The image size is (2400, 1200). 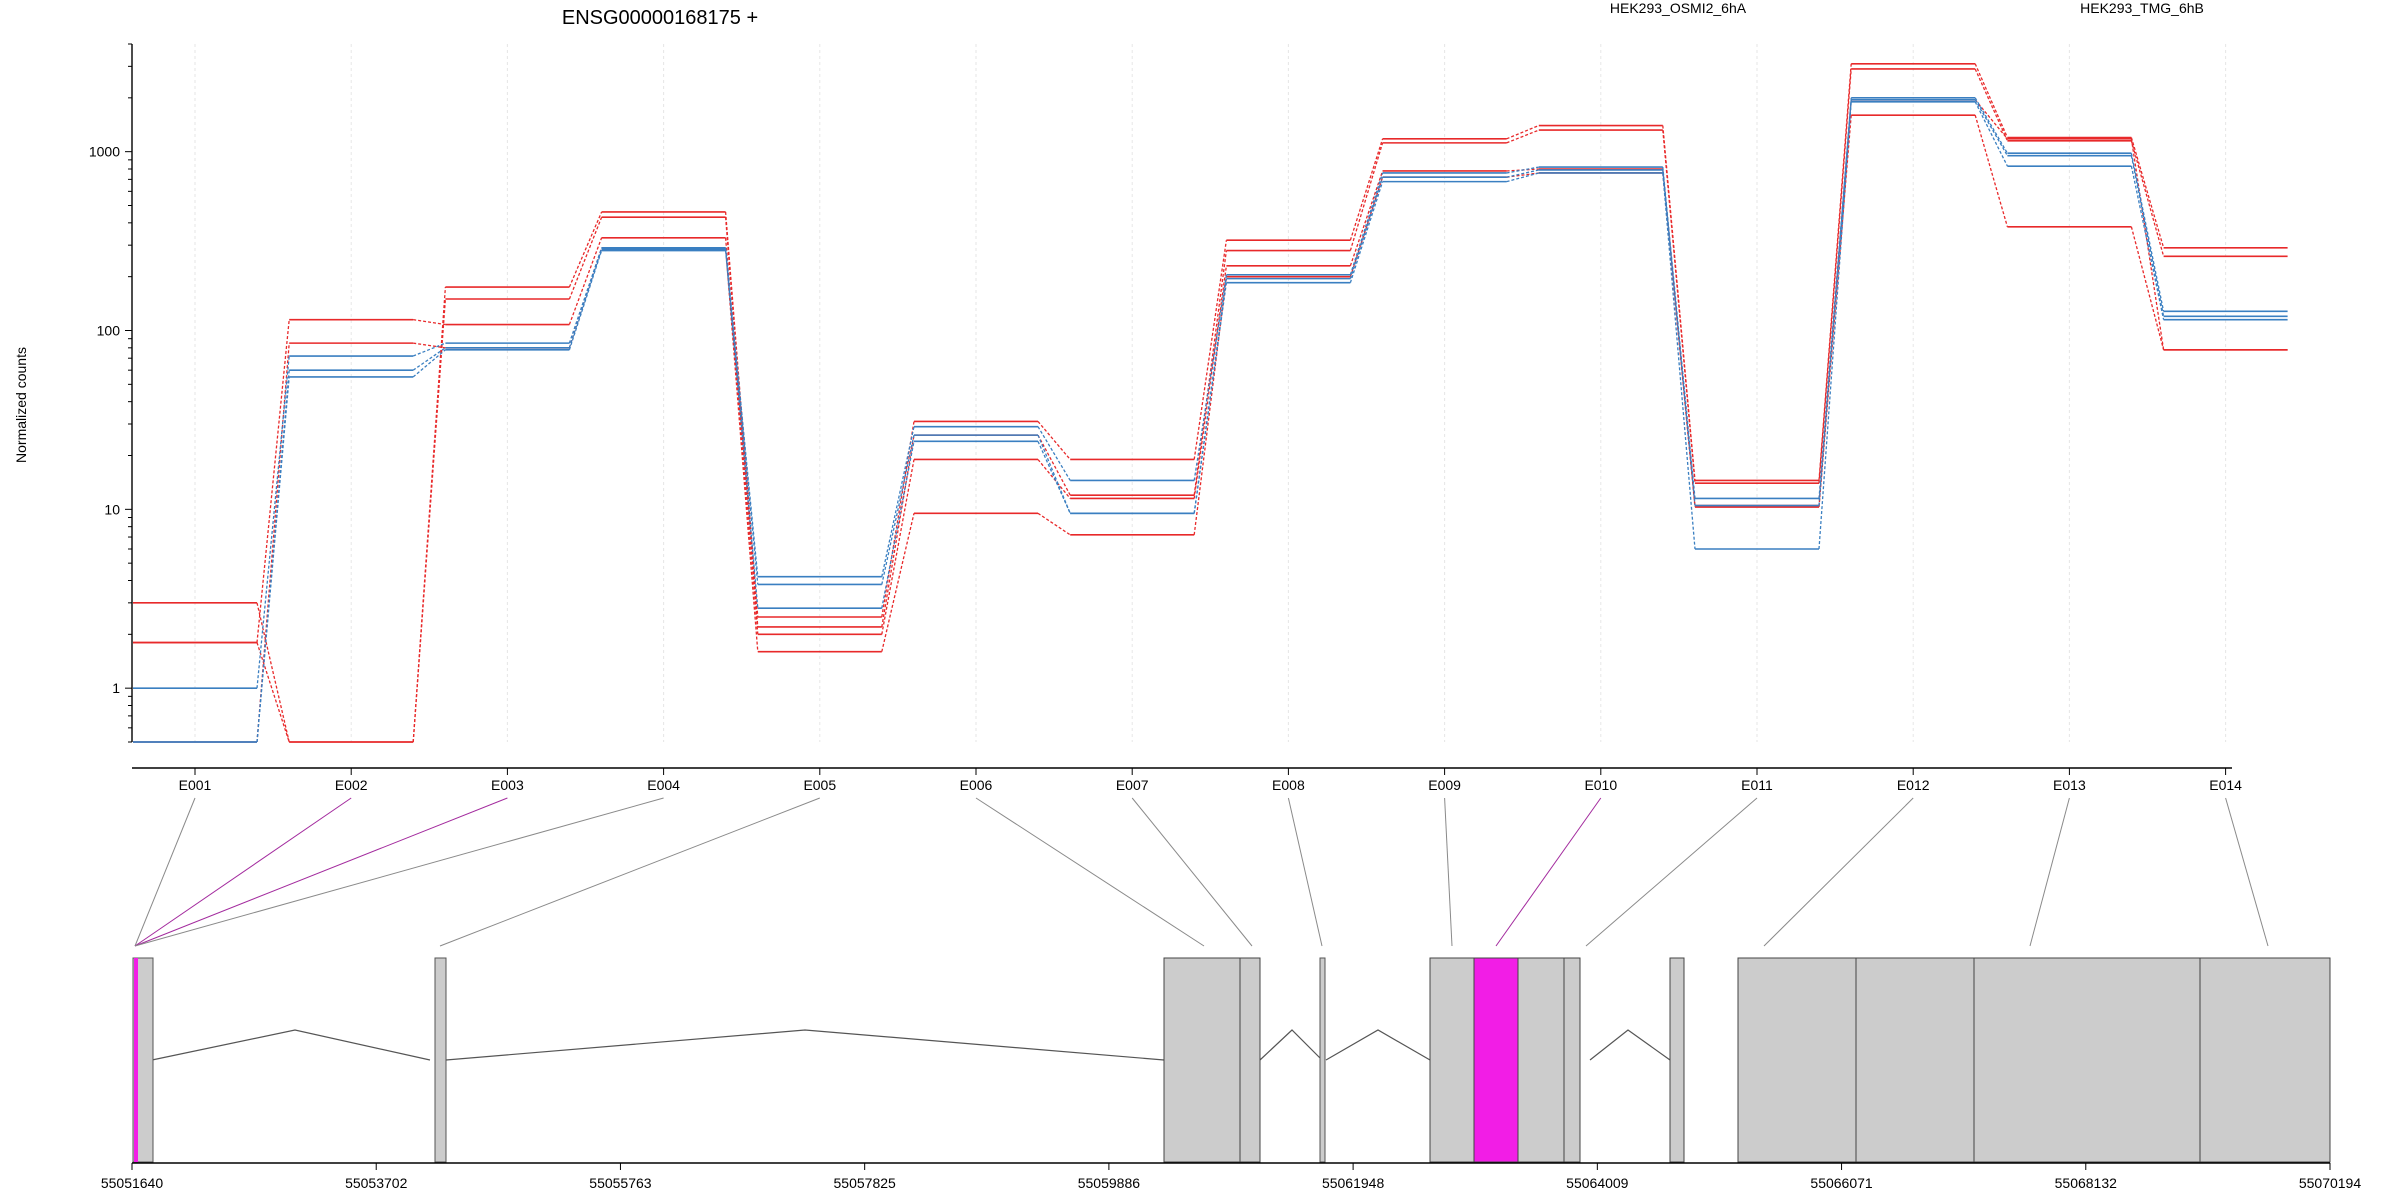 What do you see at coordinates (136, 1060) in the screenshot?
I see `exon-block-first-highlight` at bounding box center [136, 1060].